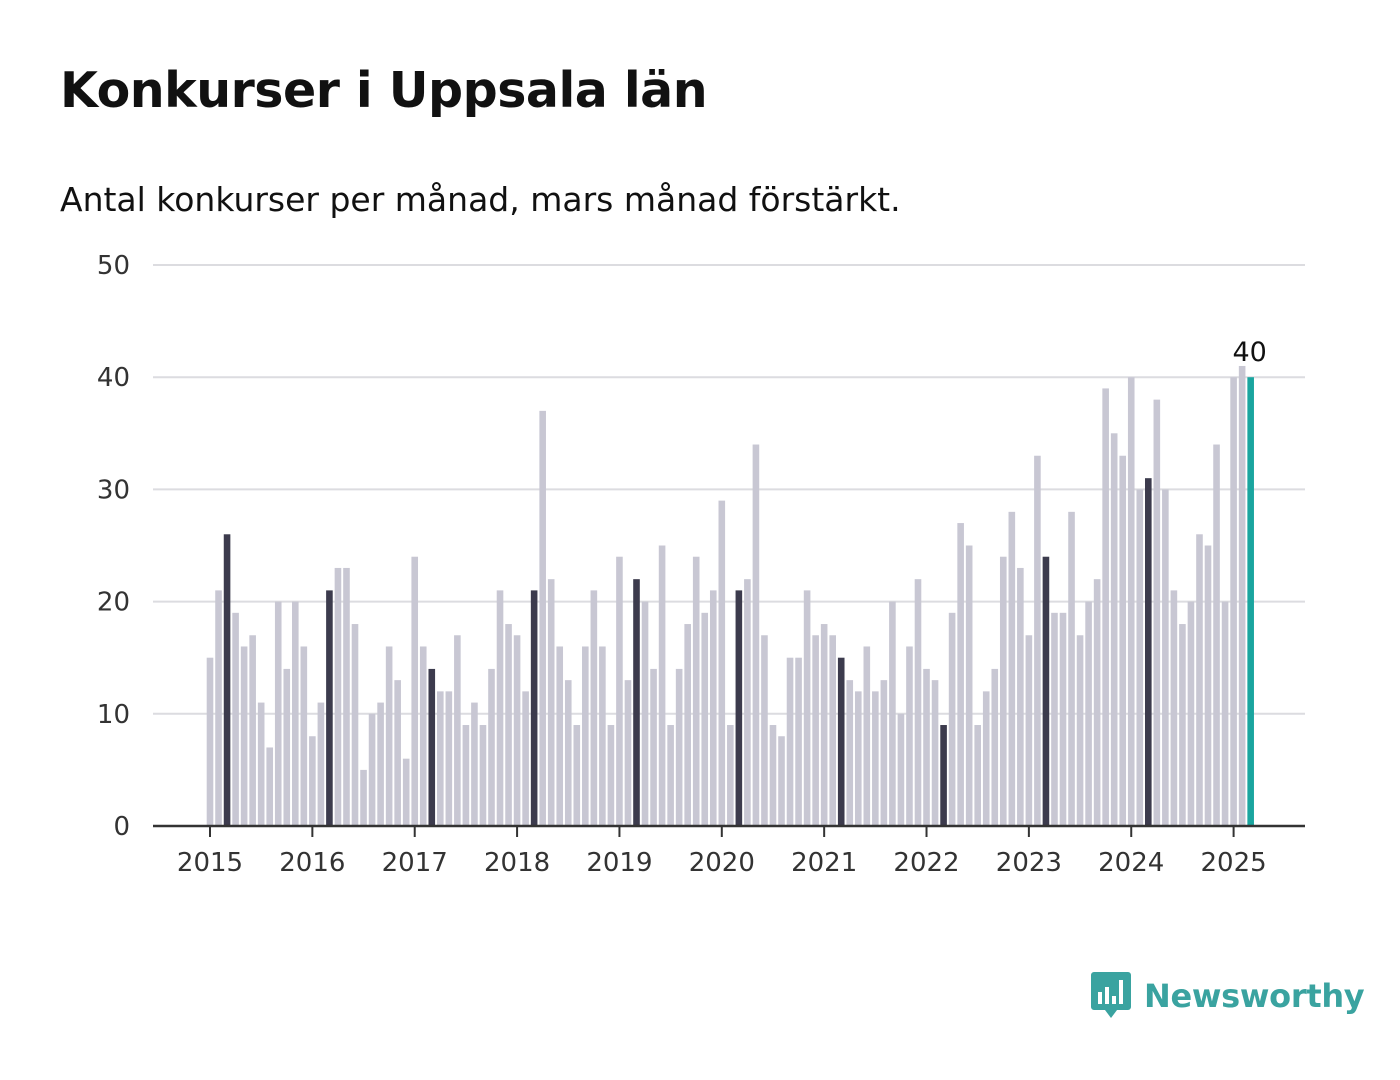 Image resolution: width=1400 pixels, height=1080 pixels. I want to click on brand: Newsworthy, so click(1227, 996).